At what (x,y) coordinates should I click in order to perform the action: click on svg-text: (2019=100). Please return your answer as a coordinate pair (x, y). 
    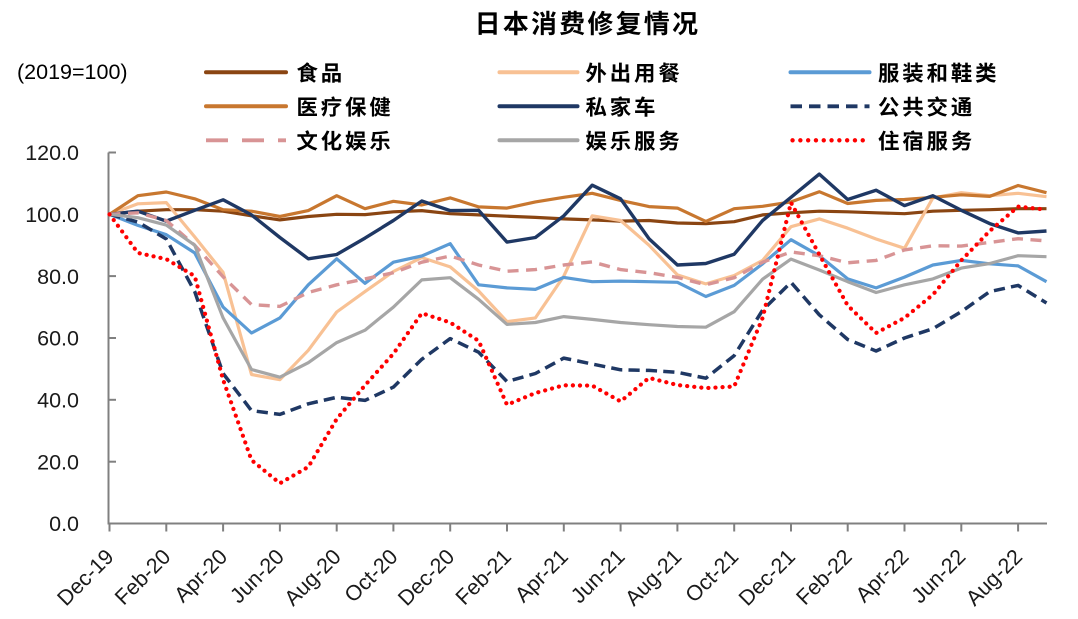
    Looking at the image, I should click on (72, 72).